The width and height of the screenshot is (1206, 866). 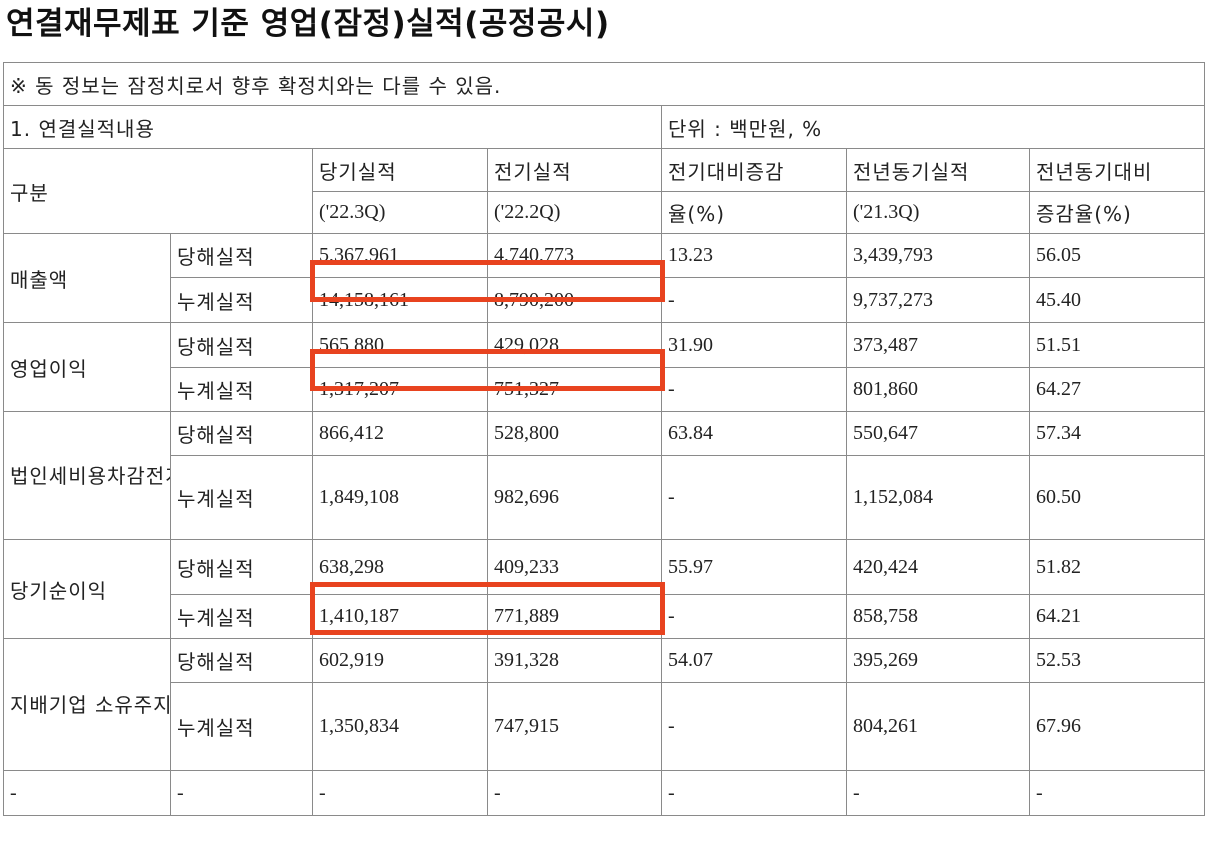 What do you see at coordinates (574, 170) in the screenshot?
I see `header-previous: 전기실적` at bounding box center [574, 170].